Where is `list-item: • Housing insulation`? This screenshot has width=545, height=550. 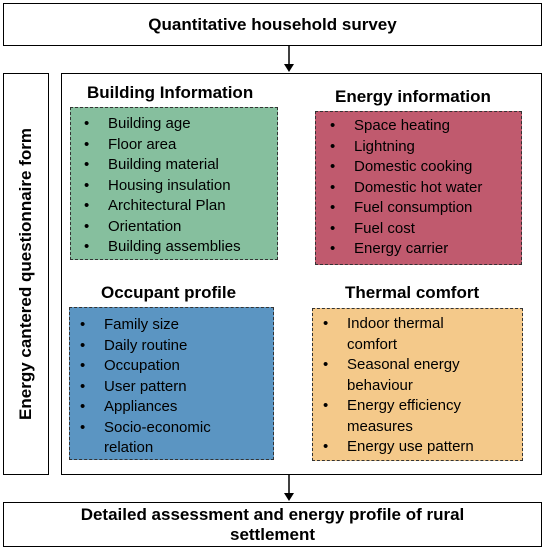 list-item: • Housing insulation is located at coordinates (157, 185).